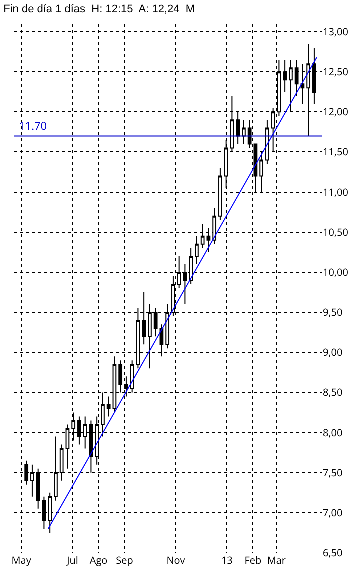 This screenshot has width=361, height=579. Describe the element at coordinates (333, 352) in the screenshot. I see `y-tick-label: 9,00` at that location.